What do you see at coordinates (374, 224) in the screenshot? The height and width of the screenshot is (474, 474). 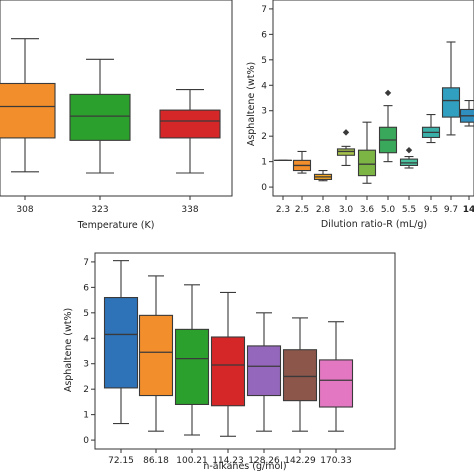 I see `x-axis-label: Dilution ratio-R (mL/g)` at bounding box center [374, 224].